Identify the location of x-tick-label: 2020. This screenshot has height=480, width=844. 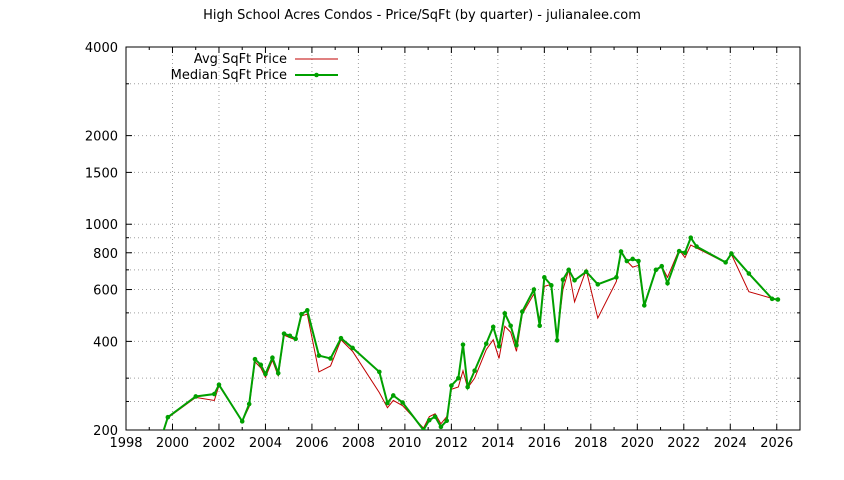
(637, 443).